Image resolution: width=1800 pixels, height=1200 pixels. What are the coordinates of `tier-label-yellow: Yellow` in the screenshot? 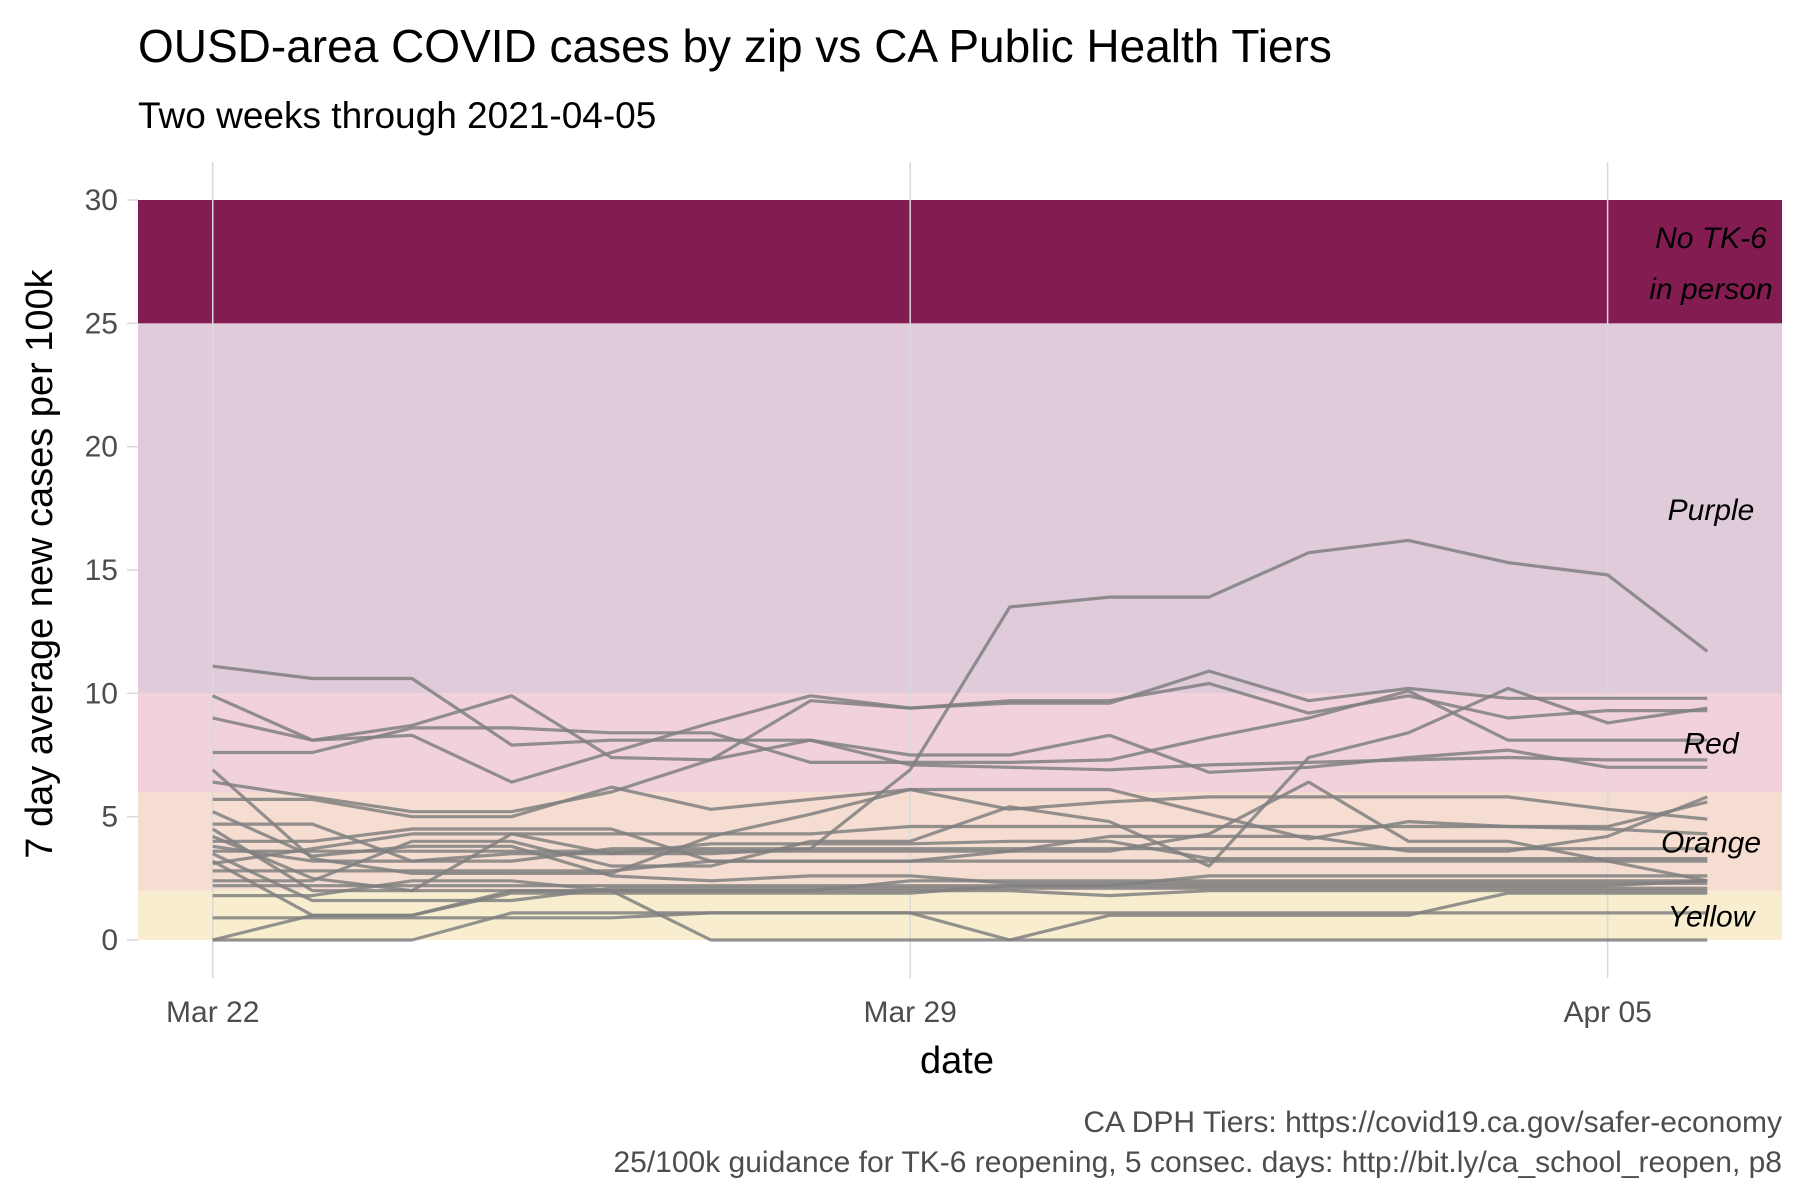 It's located at (1712, 916).